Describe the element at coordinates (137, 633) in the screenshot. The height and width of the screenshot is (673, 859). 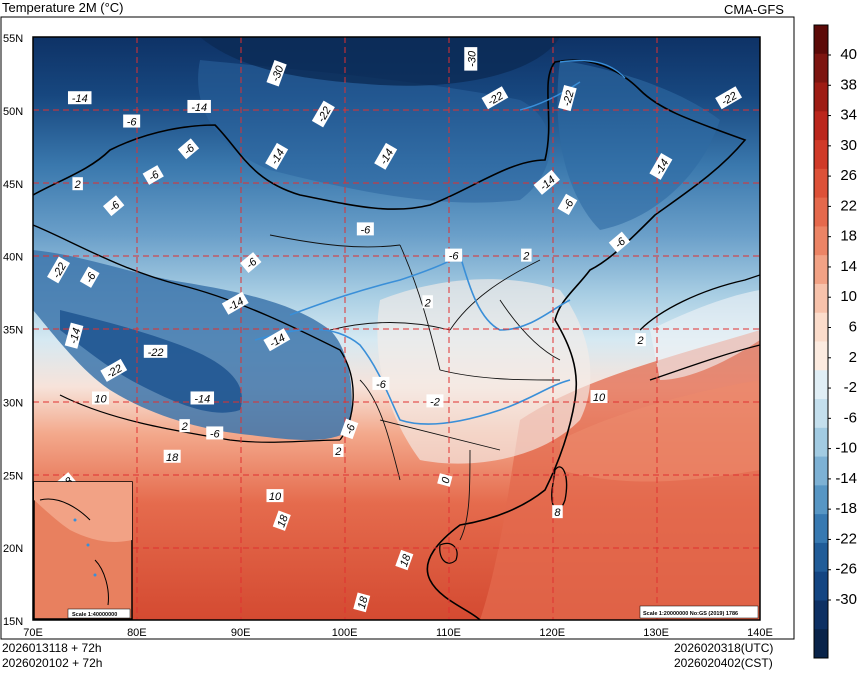
I see `lon-label: 80E` at that location.